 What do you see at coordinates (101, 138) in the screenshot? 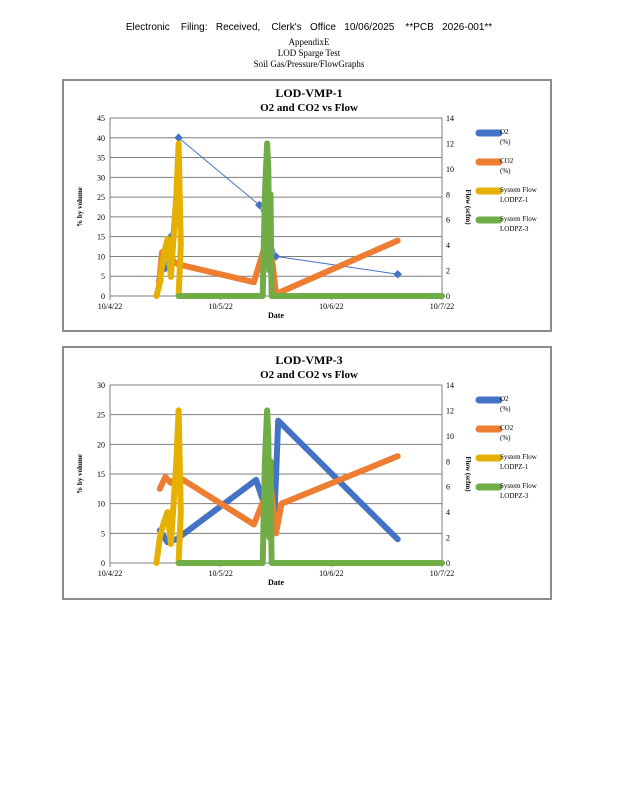
I see `y-tick-label: 40` at bounding box center [101, 138].